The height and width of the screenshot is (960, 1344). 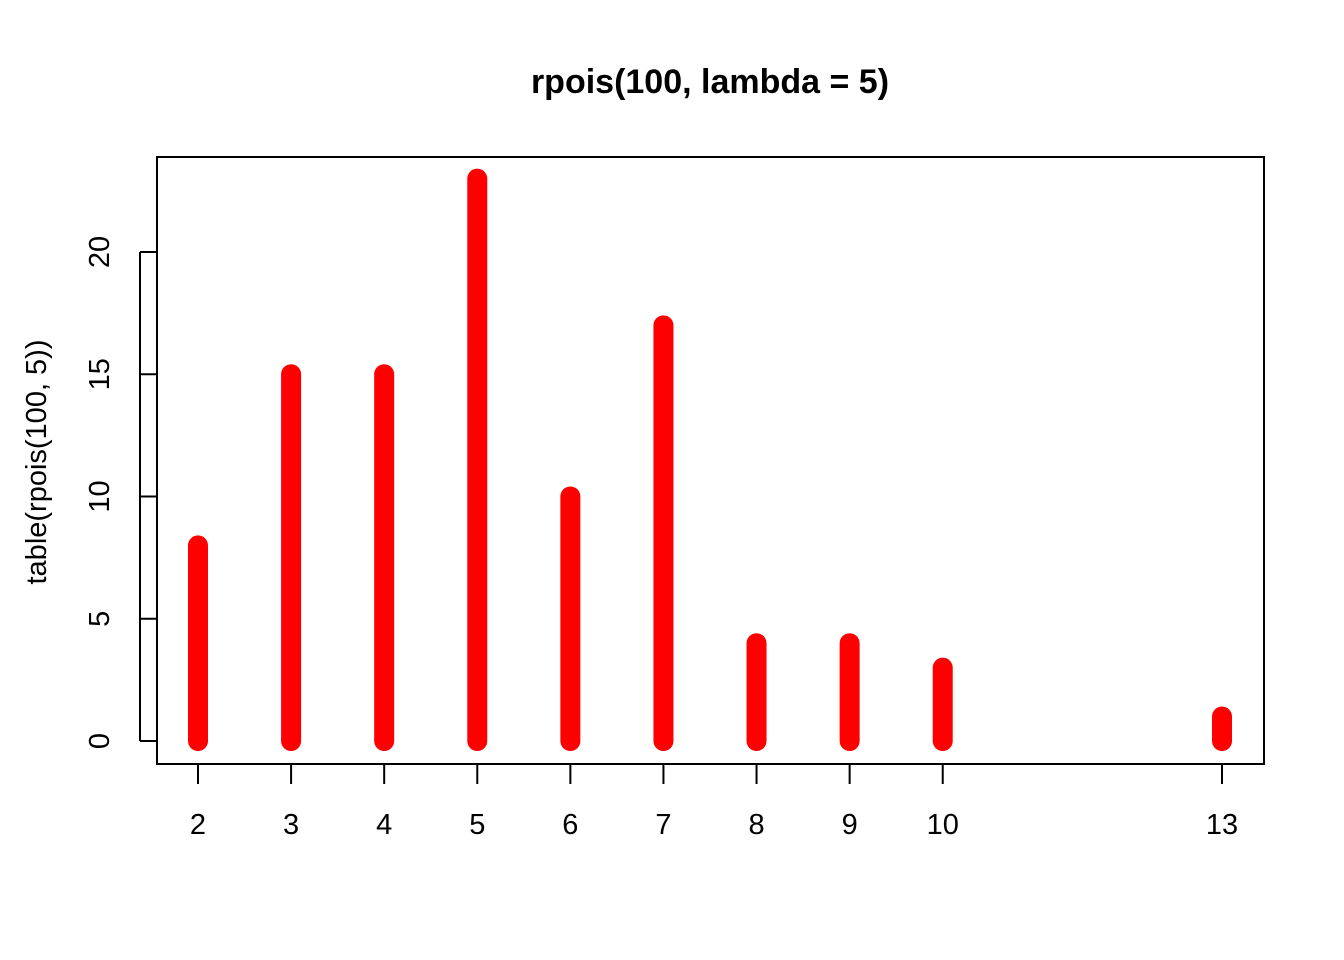 What do you see at coordinates (384, 825) in the screenshot?
I see `x-tick-label-4: 4` at bounding box center [384, 825].